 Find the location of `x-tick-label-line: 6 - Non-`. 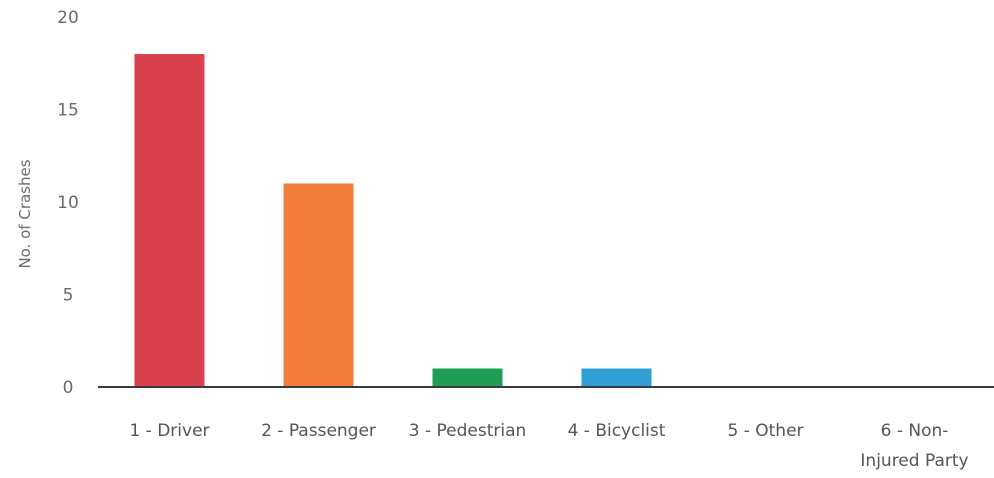

x-tick-label-line: 6 - Non- is located at coordinates (915, 431).